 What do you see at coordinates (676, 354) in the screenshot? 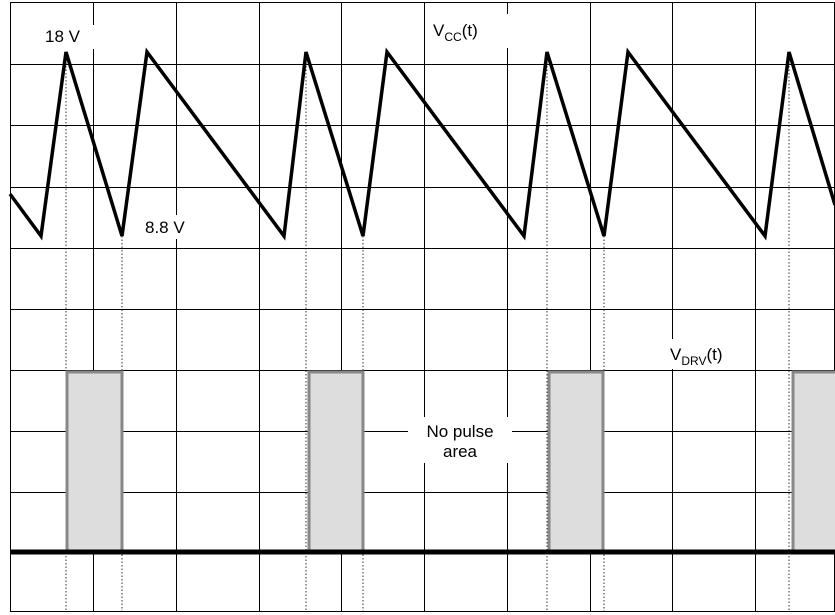
I see `vdrv-name: V` at bounding box center [676, 354].